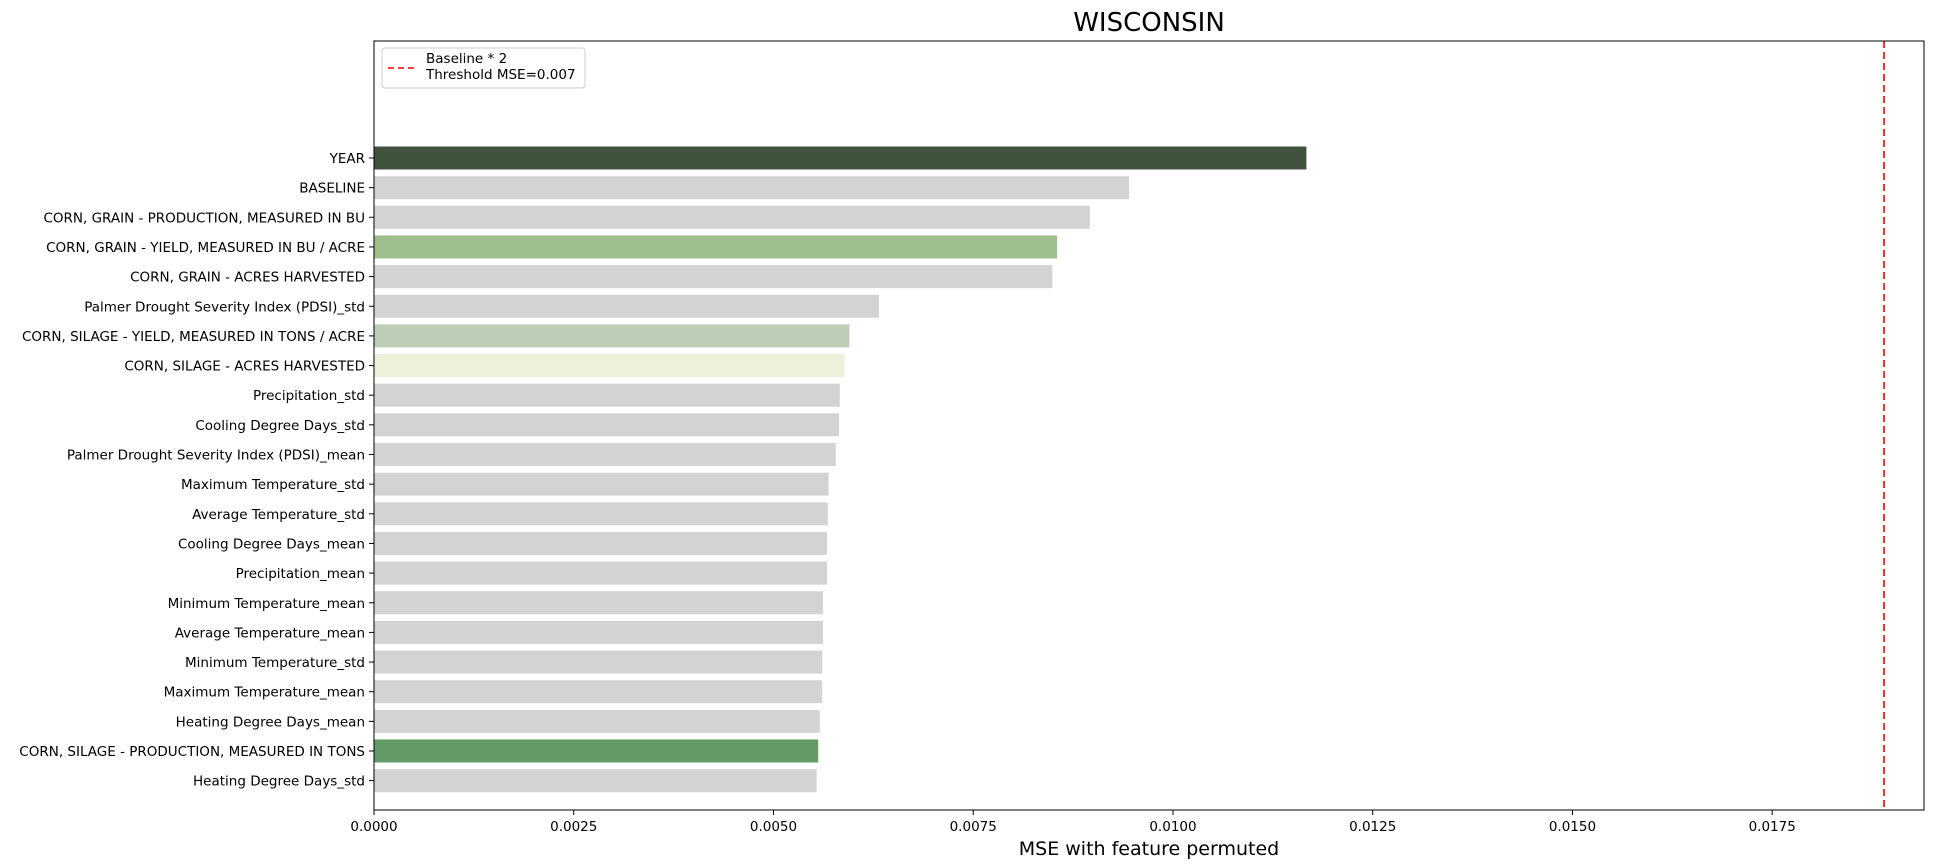  What do you see at coordinates (224, 307) in the screenshot?
I see `y-tick-label-5: Palmer Drought Severity Index (PDSI)_std` at bounding box center [224, 307].